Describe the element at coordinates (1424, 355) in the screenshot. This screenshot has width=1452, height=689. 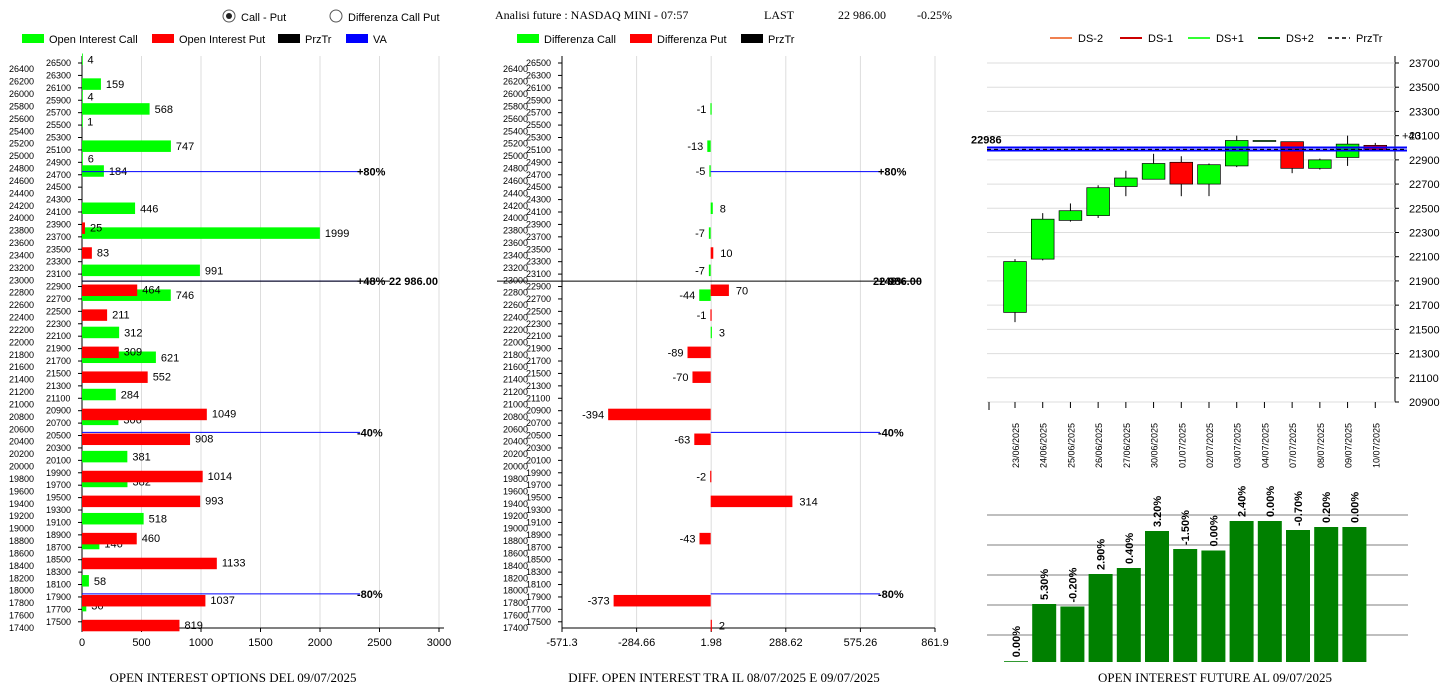
I see `tick-label-y: 21300` at that location.